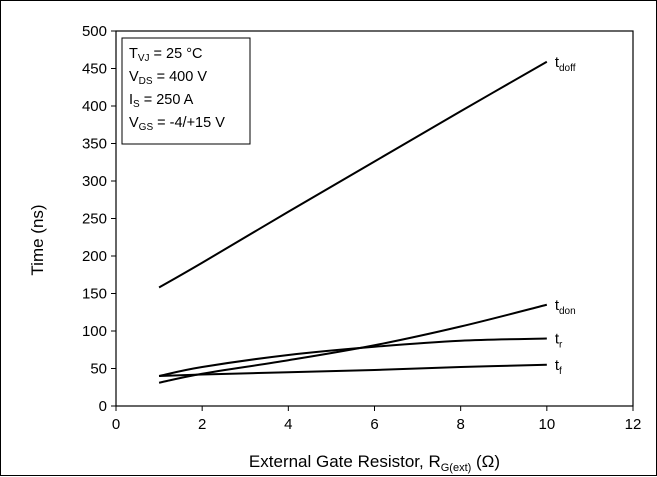 The width and height of the screenshot is (657, 477). I want to click on y-axis-title: Time (ns), so click(37, 239).